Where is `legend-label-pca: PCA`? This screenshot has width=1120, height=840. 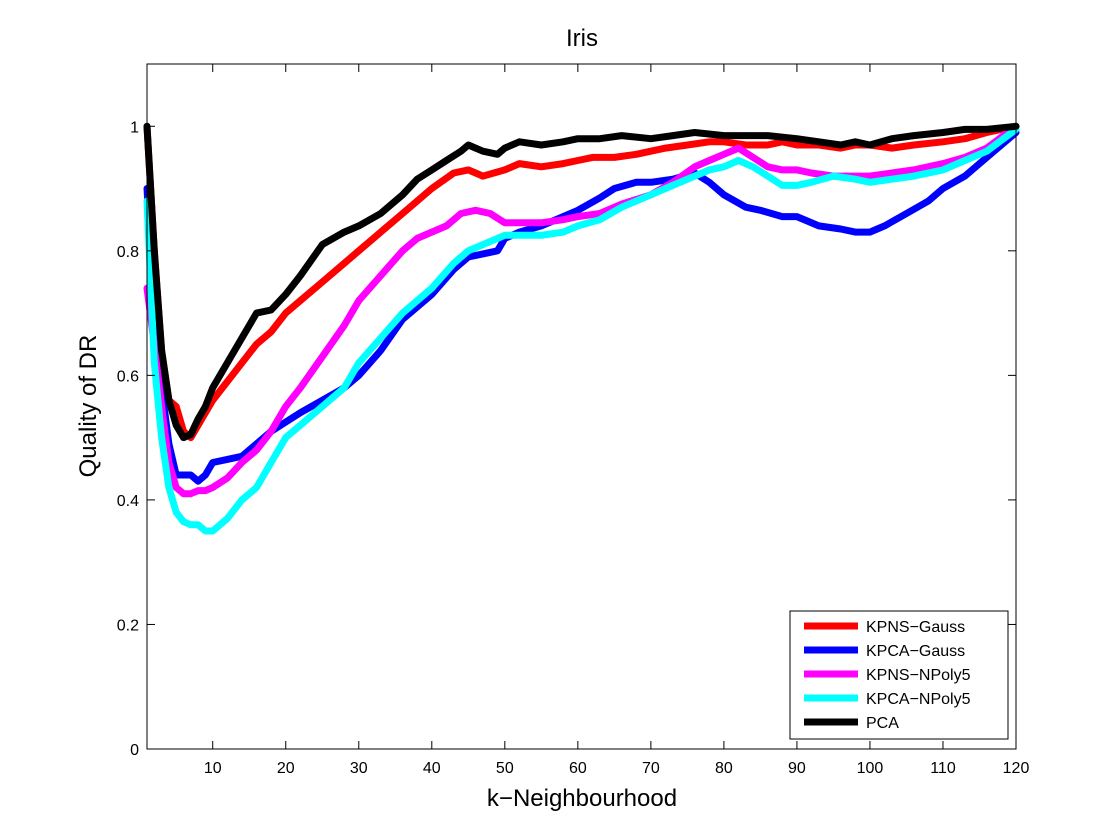
legend-label-pca: PCA is located at coordinates (882, 723).